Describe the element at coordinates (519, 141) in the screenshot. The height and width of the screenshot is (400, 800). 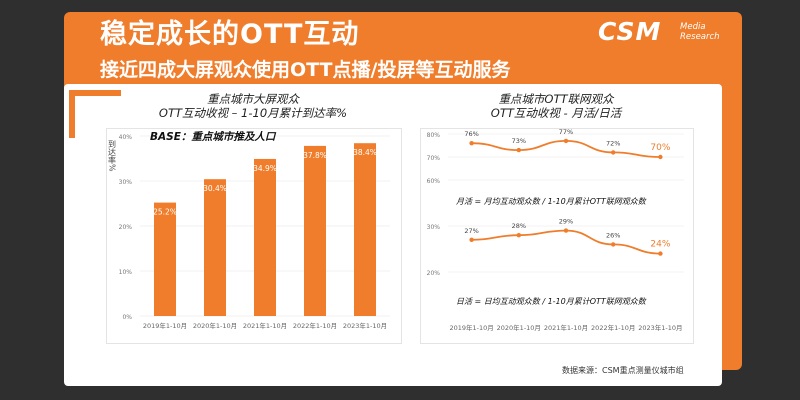
I see `line-value-label: 73%` at that location.